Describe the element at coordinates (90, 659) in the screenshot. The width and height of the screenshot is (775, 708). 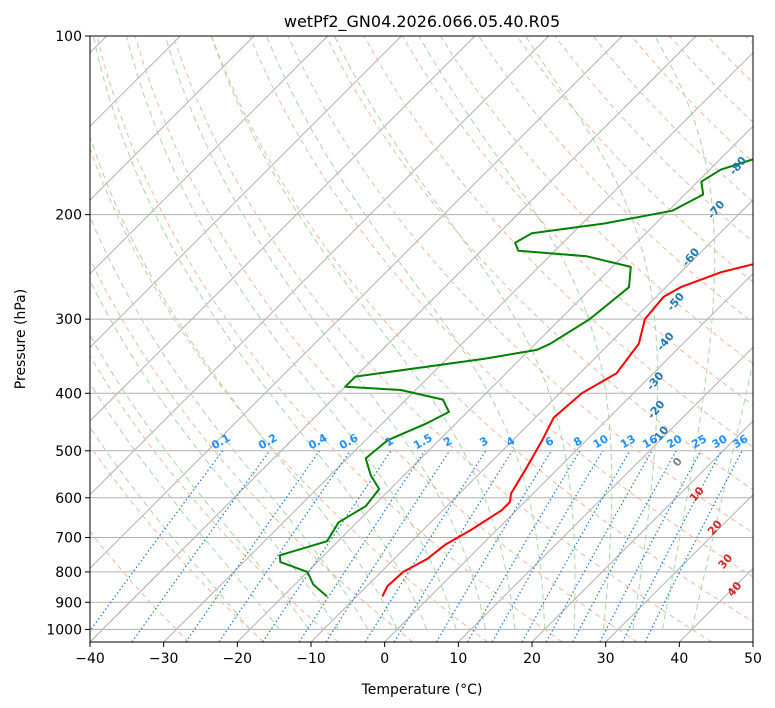
I see `x-tick-label: −40` at that location.